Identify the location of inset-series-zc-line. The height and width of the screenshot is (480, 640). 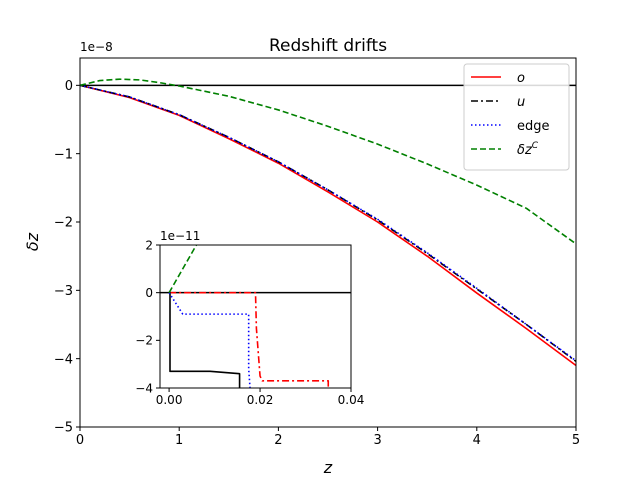
(183, 269).